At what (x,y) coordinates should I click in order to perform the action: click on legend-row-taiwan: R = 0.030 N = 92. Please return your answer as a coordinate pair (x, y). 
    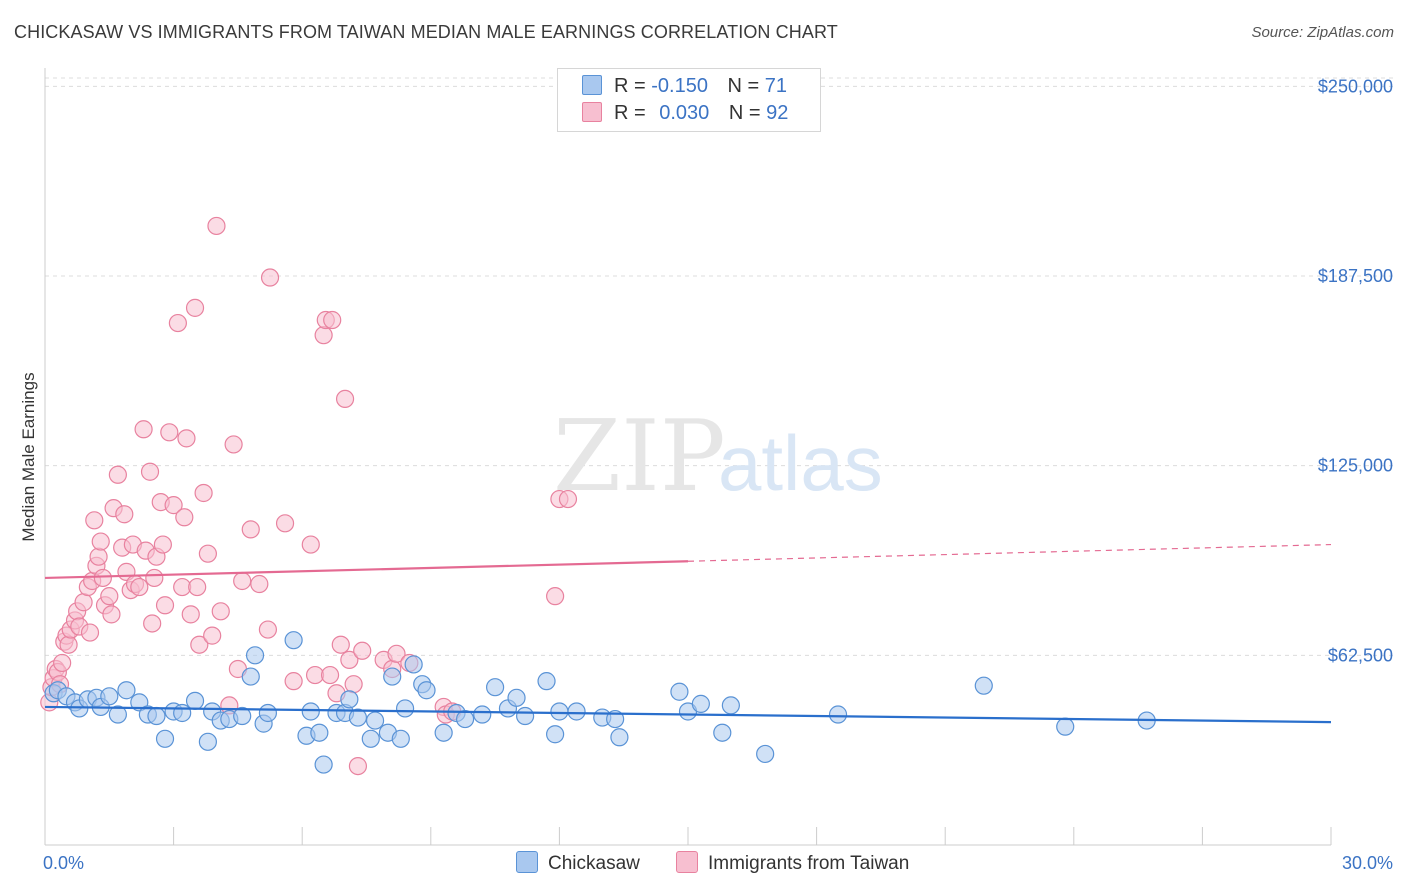
    Looking at the image, I should click on (685, 115).